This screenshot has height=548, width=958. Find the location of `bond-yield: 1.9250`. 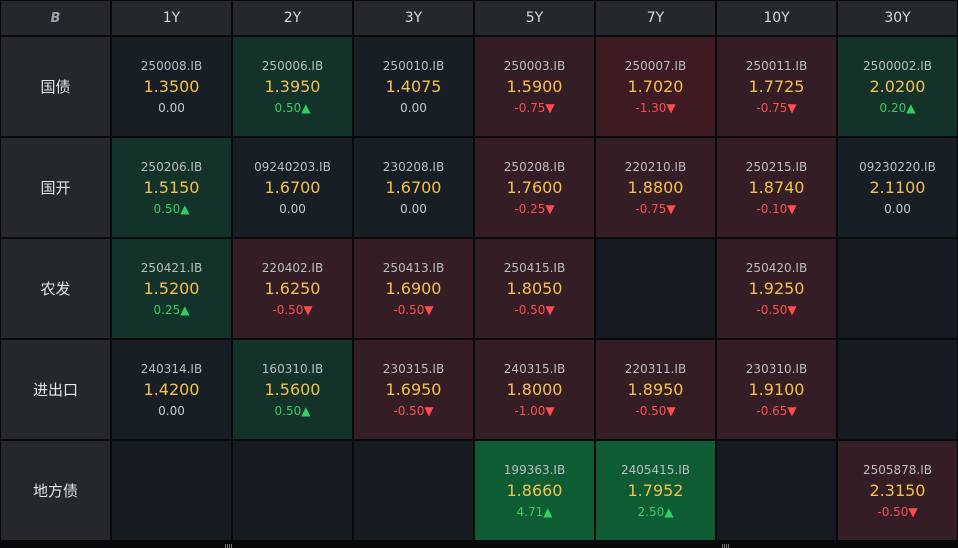

bond-yield: 1.9250 is located at coordinates (776, 288).